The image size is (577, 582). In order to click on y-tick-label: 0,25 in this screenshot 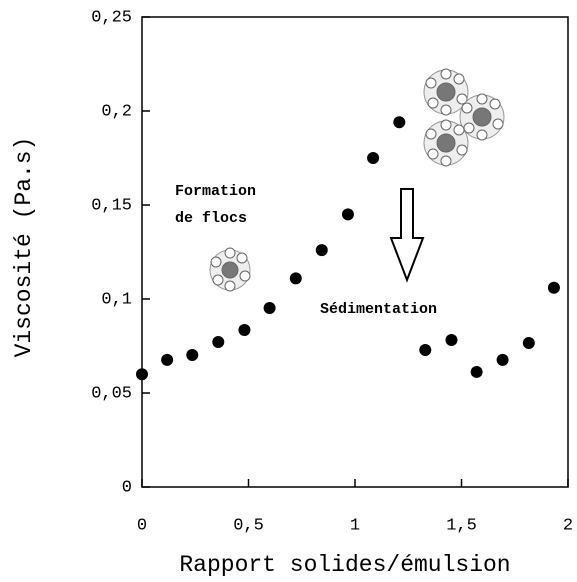, I will do `click(111, 17)`.